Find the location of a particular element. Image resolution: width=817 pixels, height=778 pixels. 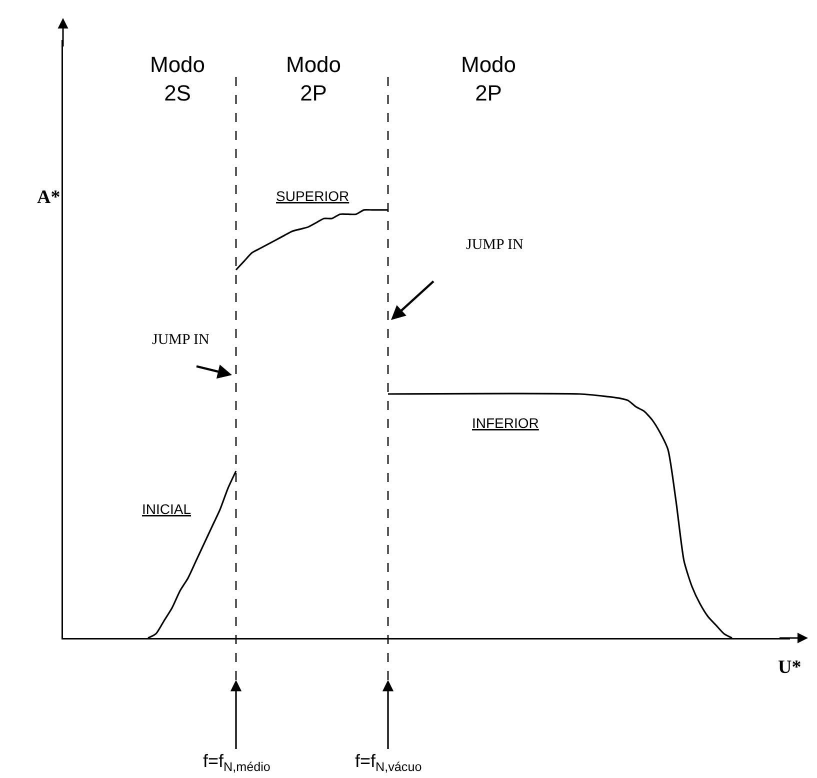

text: SUPERIOR is located at coordinates (313, 196).